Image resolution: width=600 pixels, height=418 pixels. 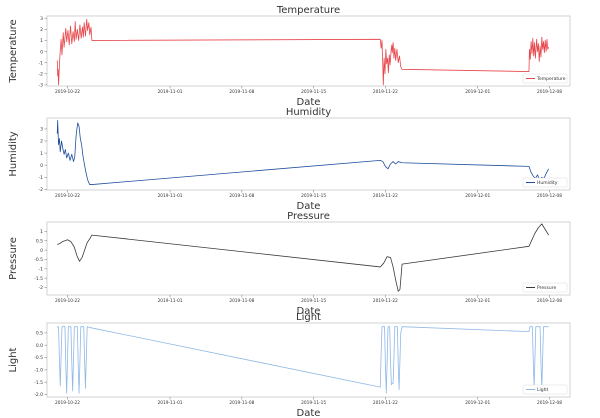 What do you see at coordinates (303, 257) in the screenshot?
I see `series-line-pressure` at bounding box center [303, 257].